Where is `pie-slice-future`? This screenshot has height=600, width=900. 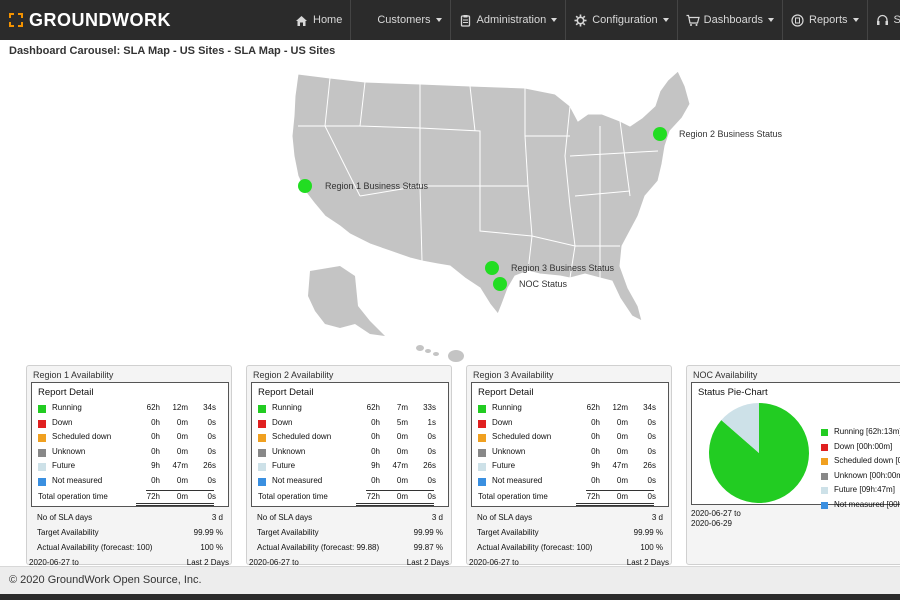
pie-slice-future is located at coordinates (740, 428).